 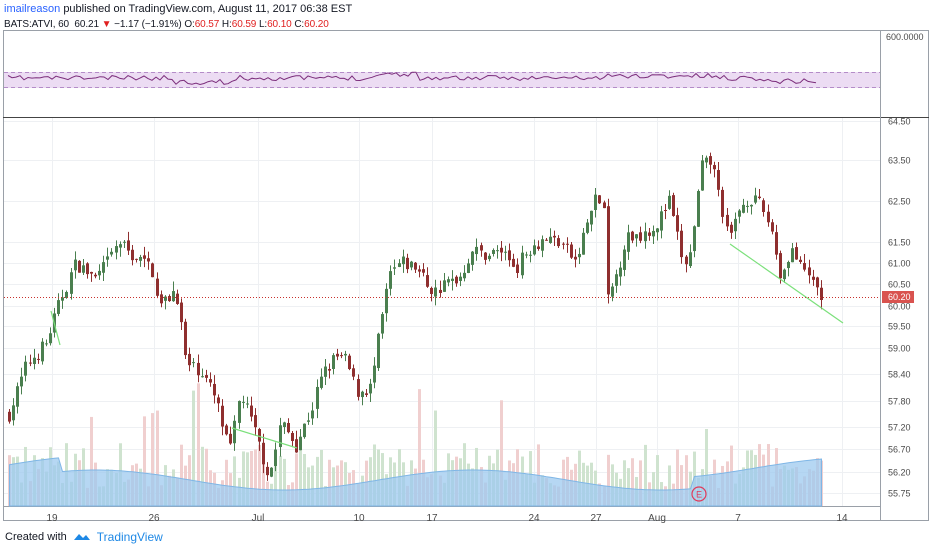 What do you see at coordinates (32, 9) in the screenshot?
I see `author-link: imailreason` at bounding box center [32, 9].